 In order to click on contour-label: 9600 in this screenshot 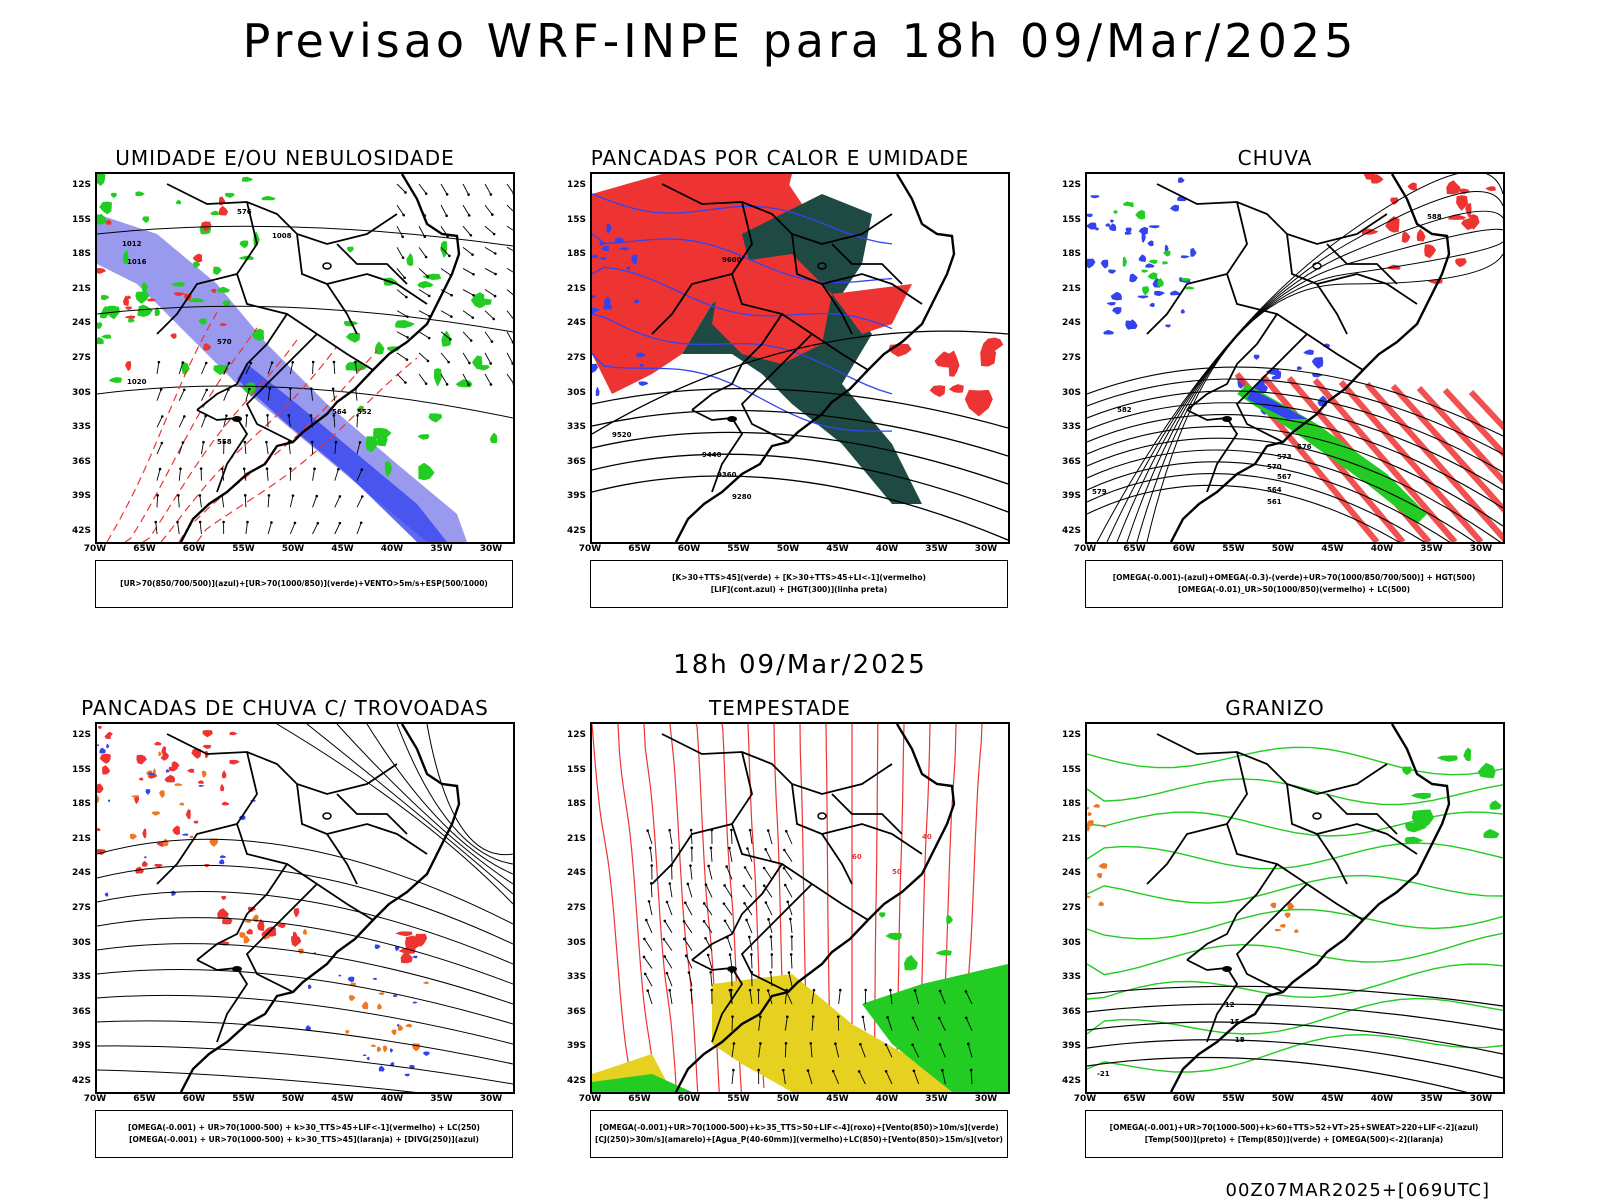, I will do `click(732, 260)`.